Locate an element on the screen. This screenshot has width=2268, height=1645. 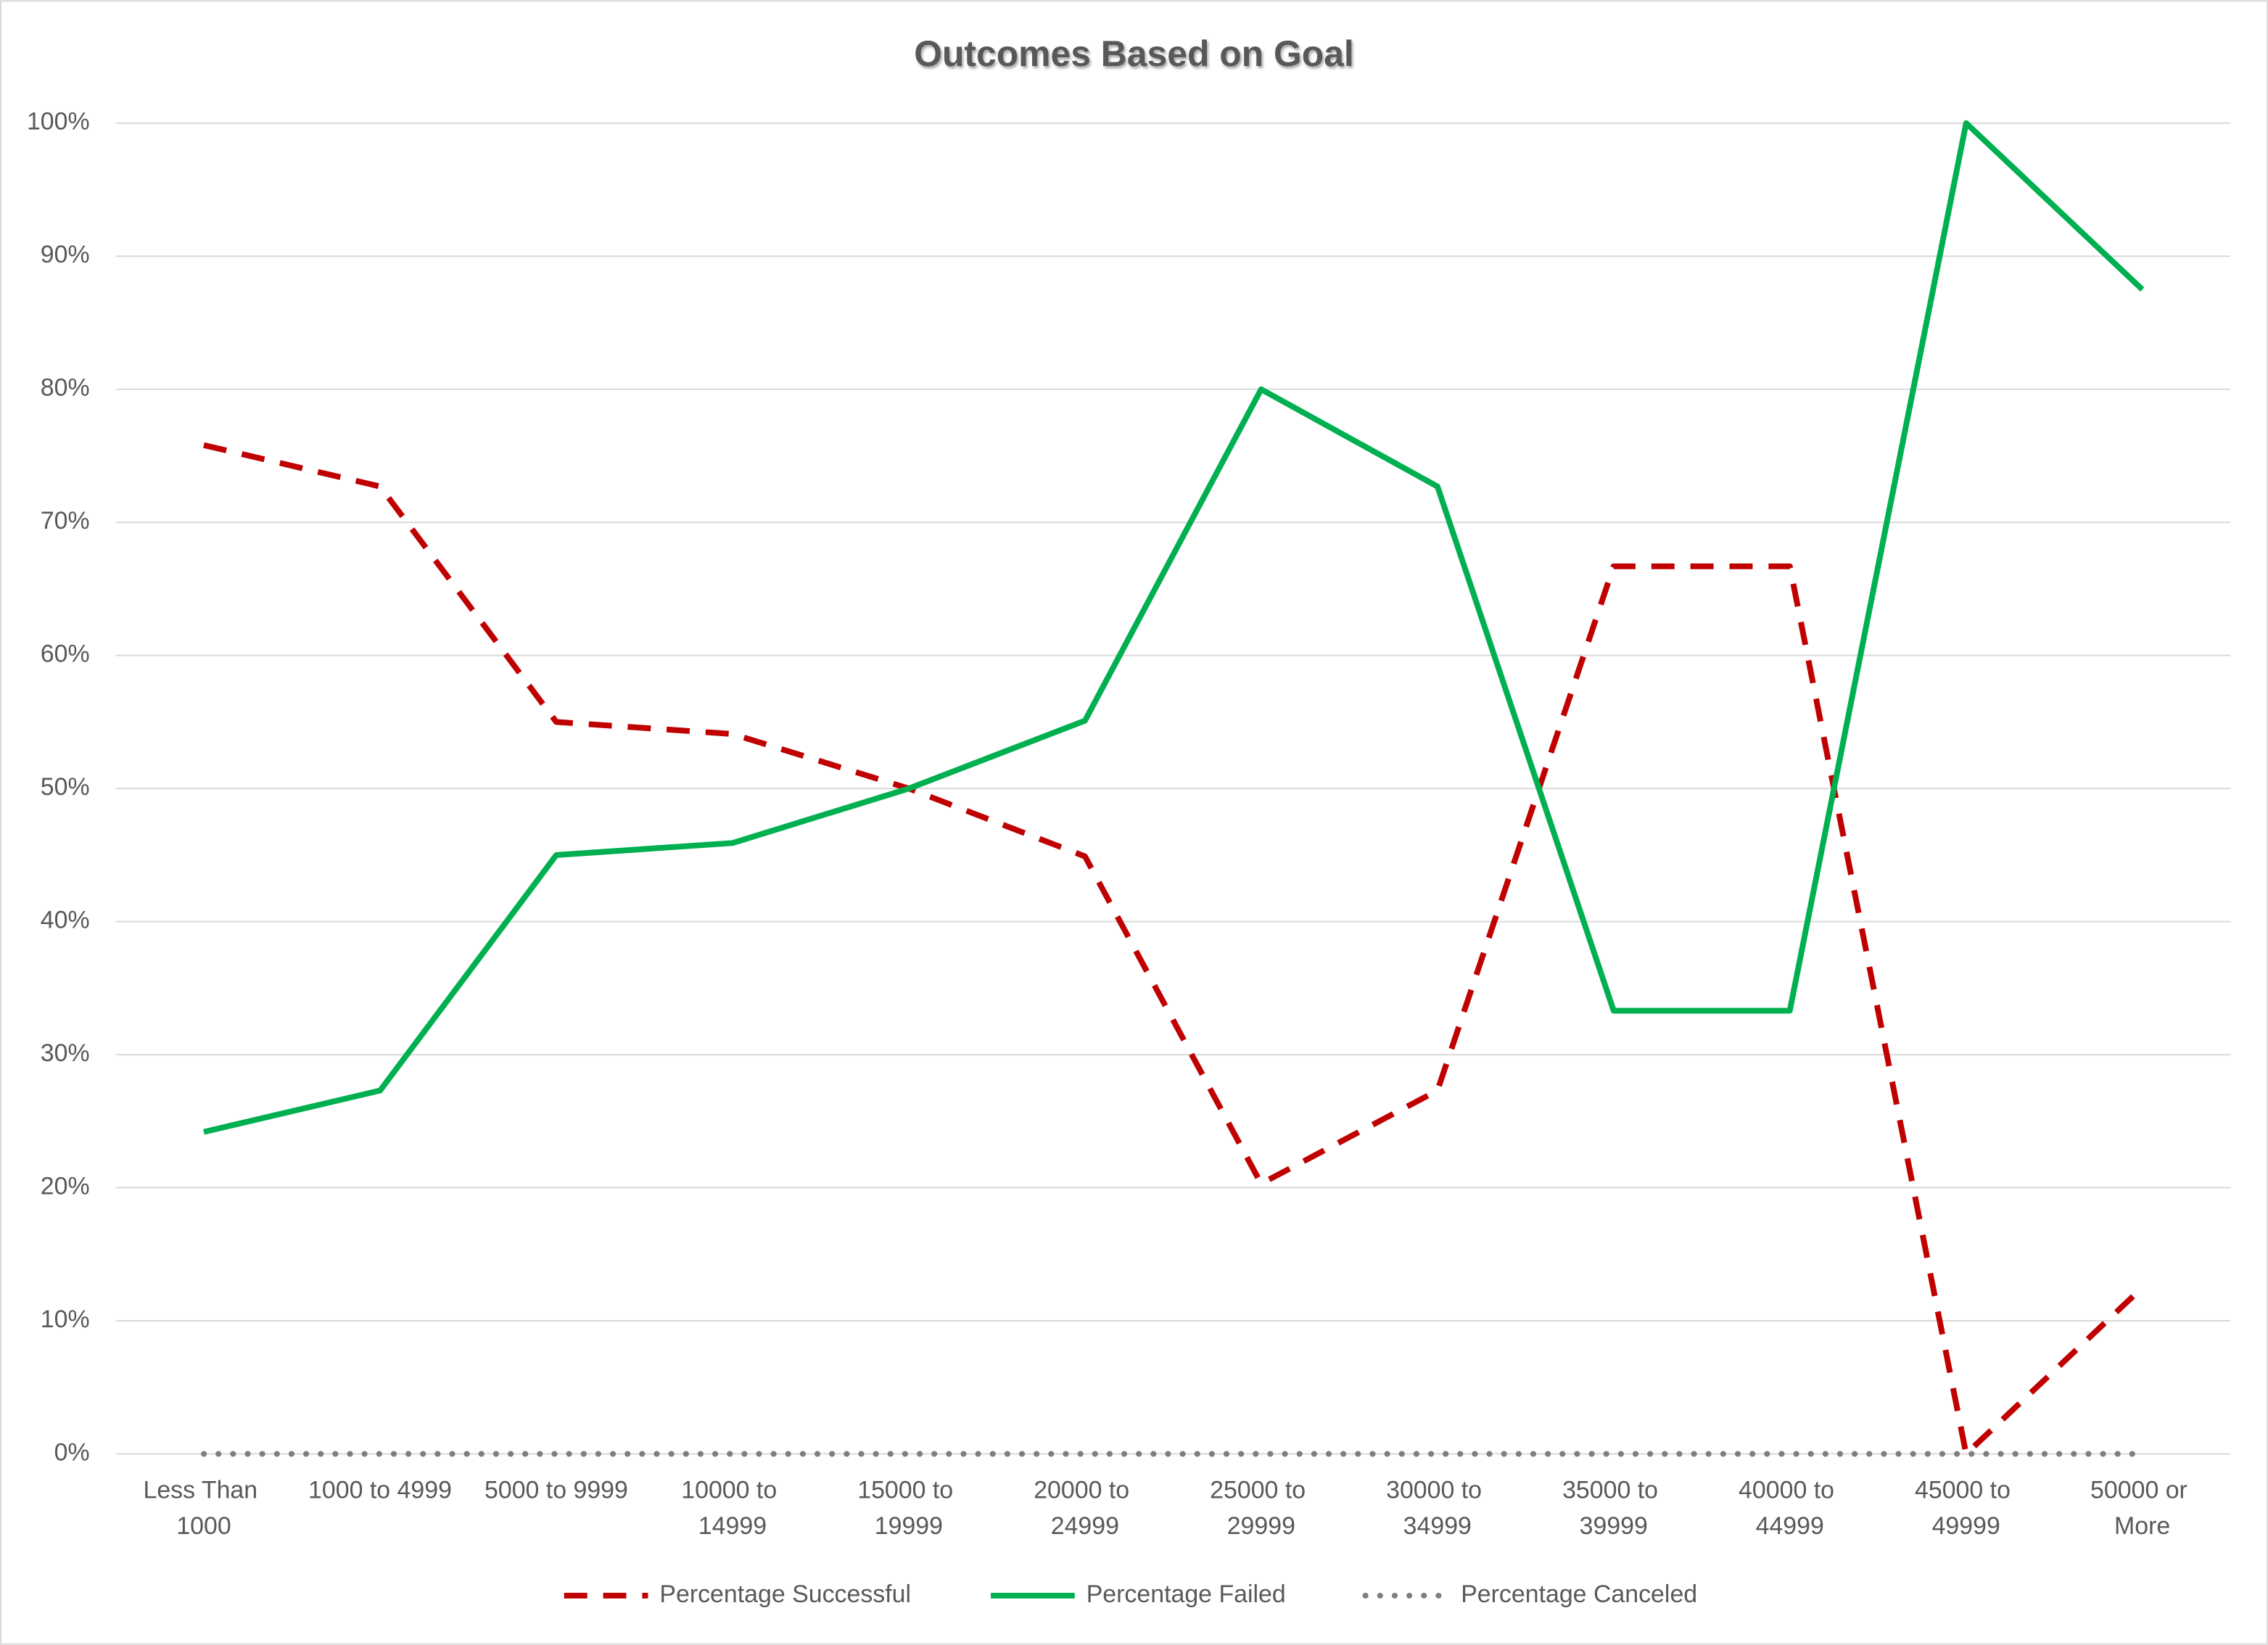
legend-label: Percentage Canceled is located at coordinates (1579, 1594).